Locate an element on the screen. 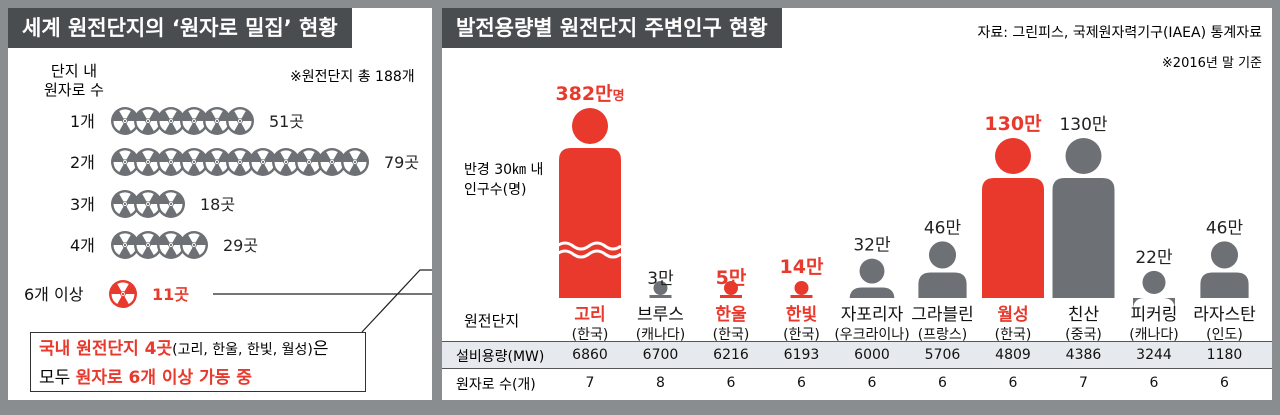 This screenshot has width=1280, height=415. row-label: 1개 is located at coordinates (82, 121).